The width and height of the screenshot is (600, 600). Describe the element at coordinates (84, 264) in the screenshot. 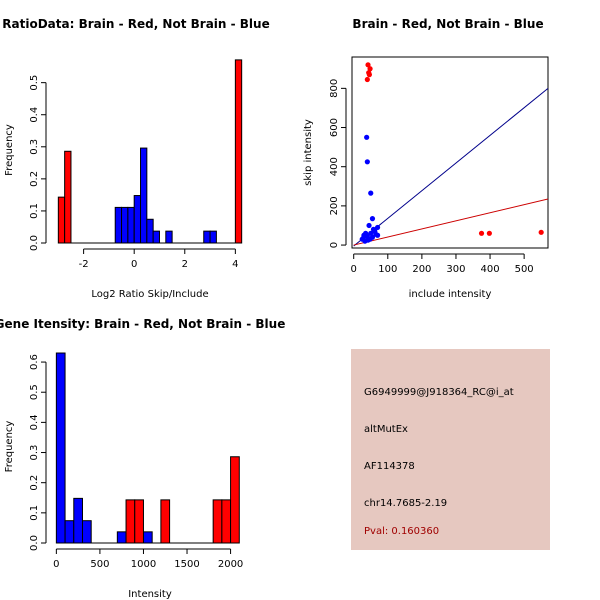

I see `x-tick-label: -2` at that location.